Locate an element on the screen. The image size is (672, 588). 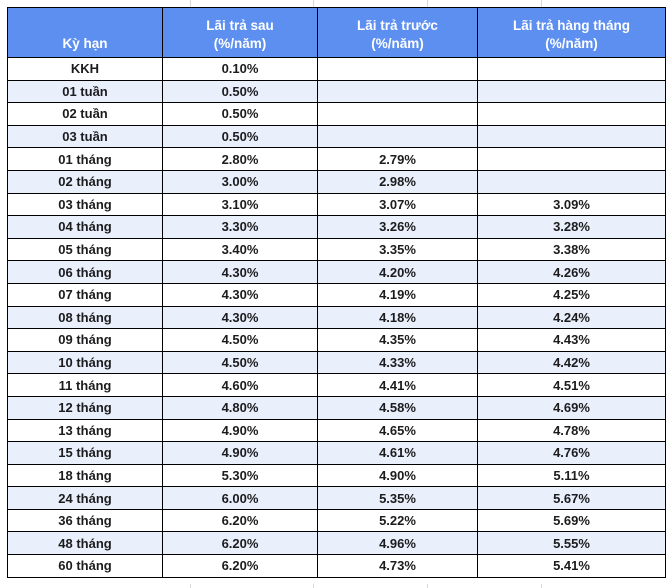
rate-paid-before-cell: 4.35% is located at coordinates (397, 340).